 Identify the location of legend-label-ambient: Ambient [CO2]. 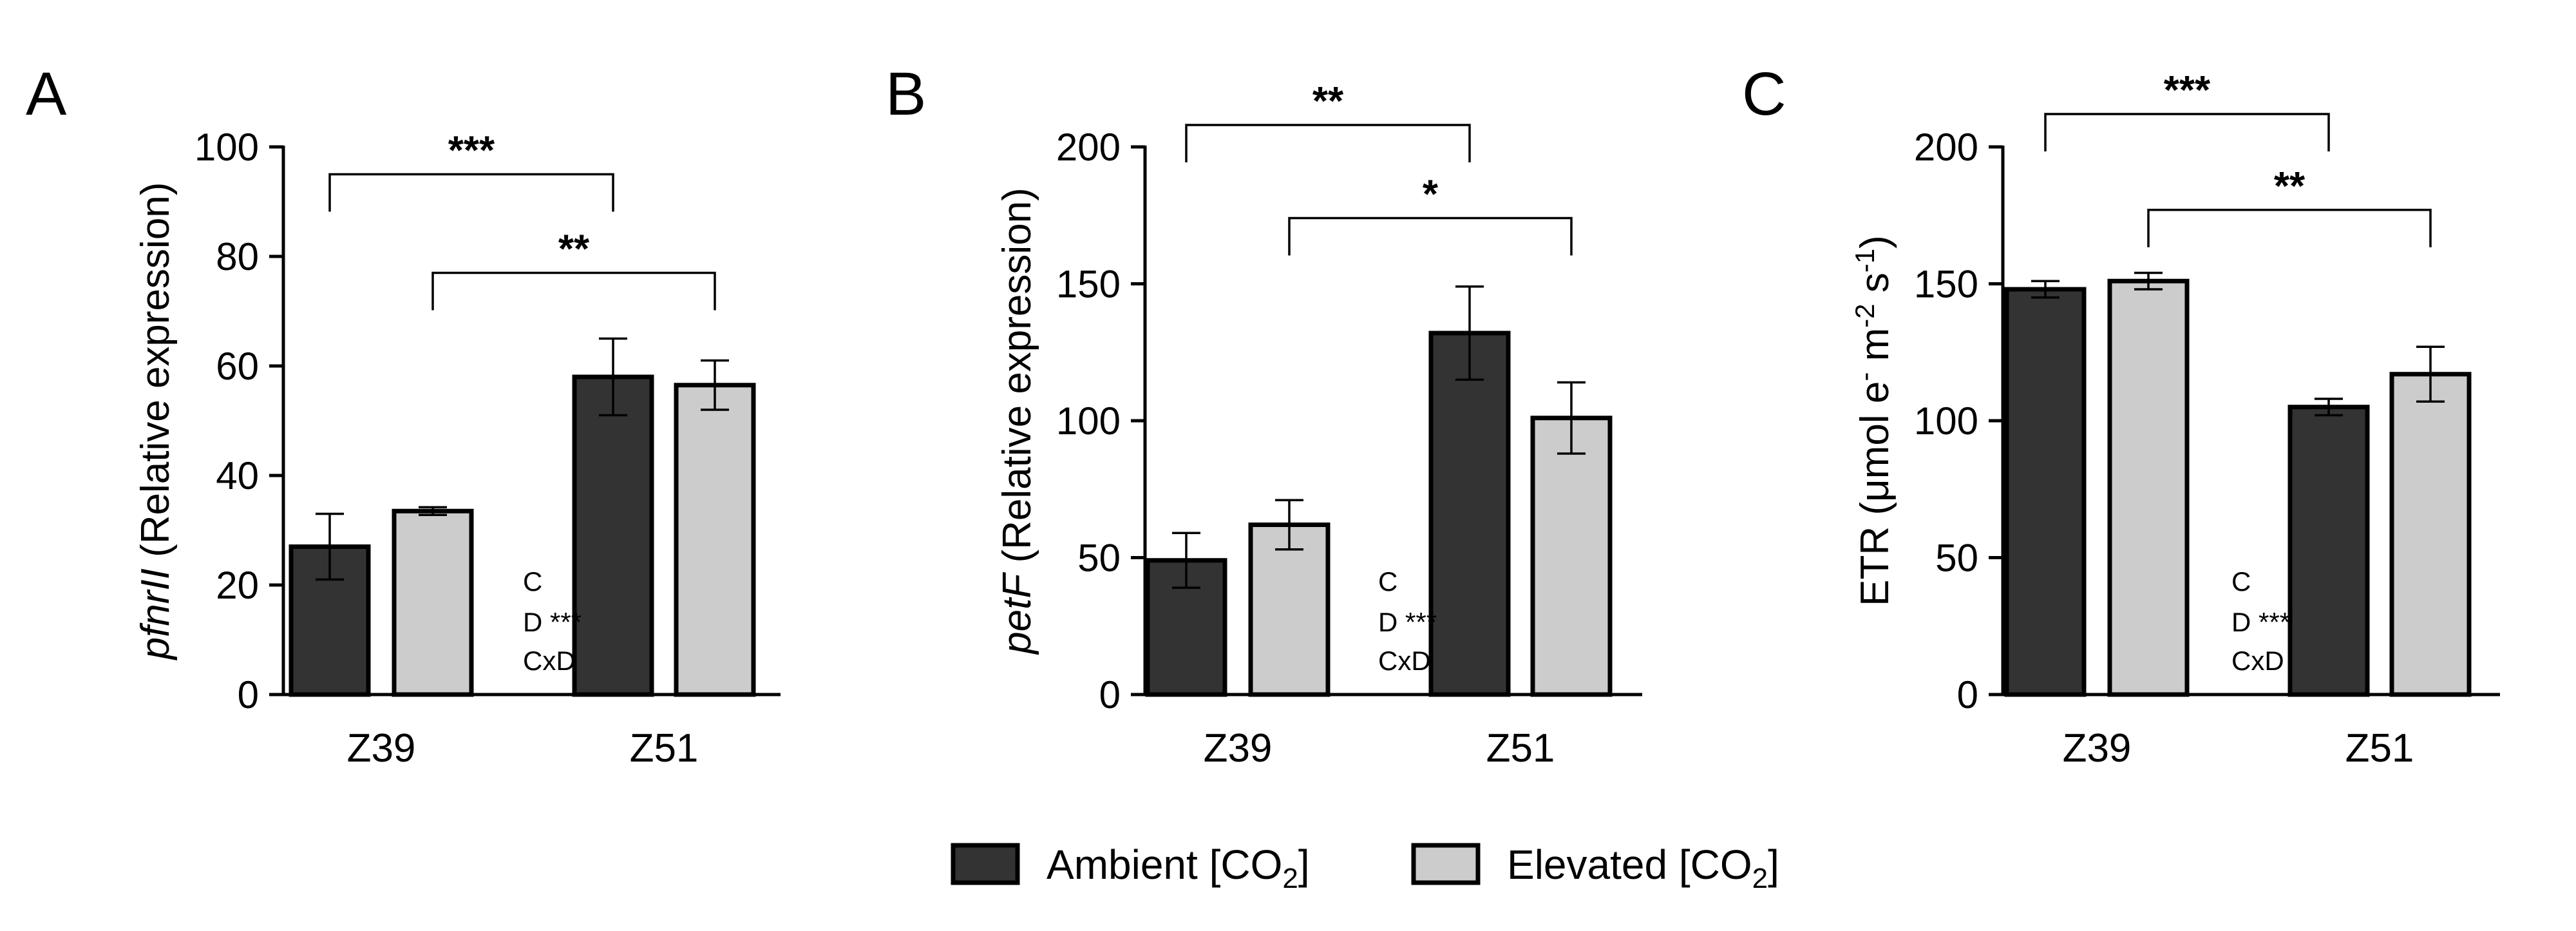
(1178, 867).